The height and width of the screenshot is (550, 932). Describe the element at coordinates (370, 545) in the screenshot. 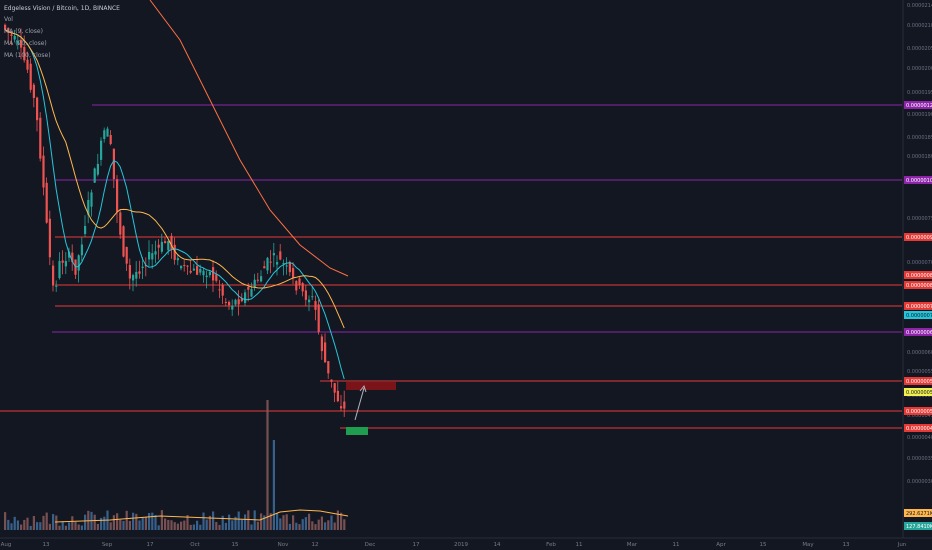

I see `x-tick-label: Dec` at that location.